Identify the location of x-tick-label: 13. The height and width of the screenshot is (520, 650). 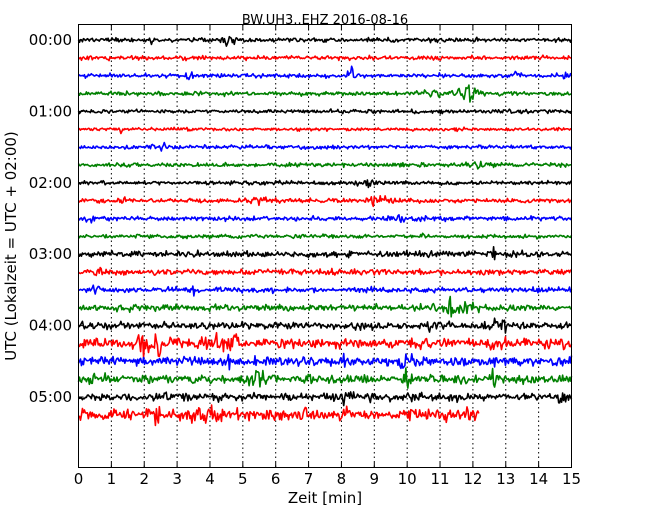
(505, 479).